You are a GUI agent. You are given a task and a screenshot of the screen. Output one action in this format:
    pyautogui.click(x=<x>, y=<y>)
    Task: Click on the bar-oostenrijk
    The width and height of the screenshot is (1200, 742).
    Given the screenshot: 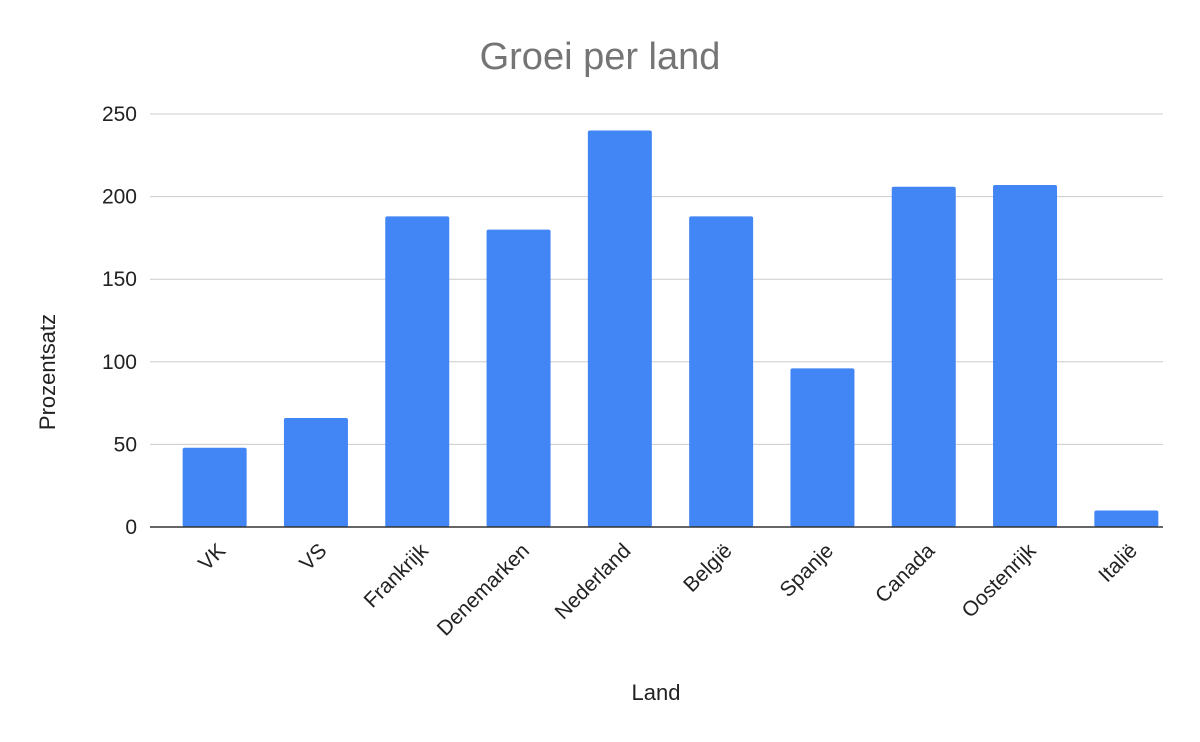 What is the action you would take?
    pyautogui.click(x=1025, y=356)
    